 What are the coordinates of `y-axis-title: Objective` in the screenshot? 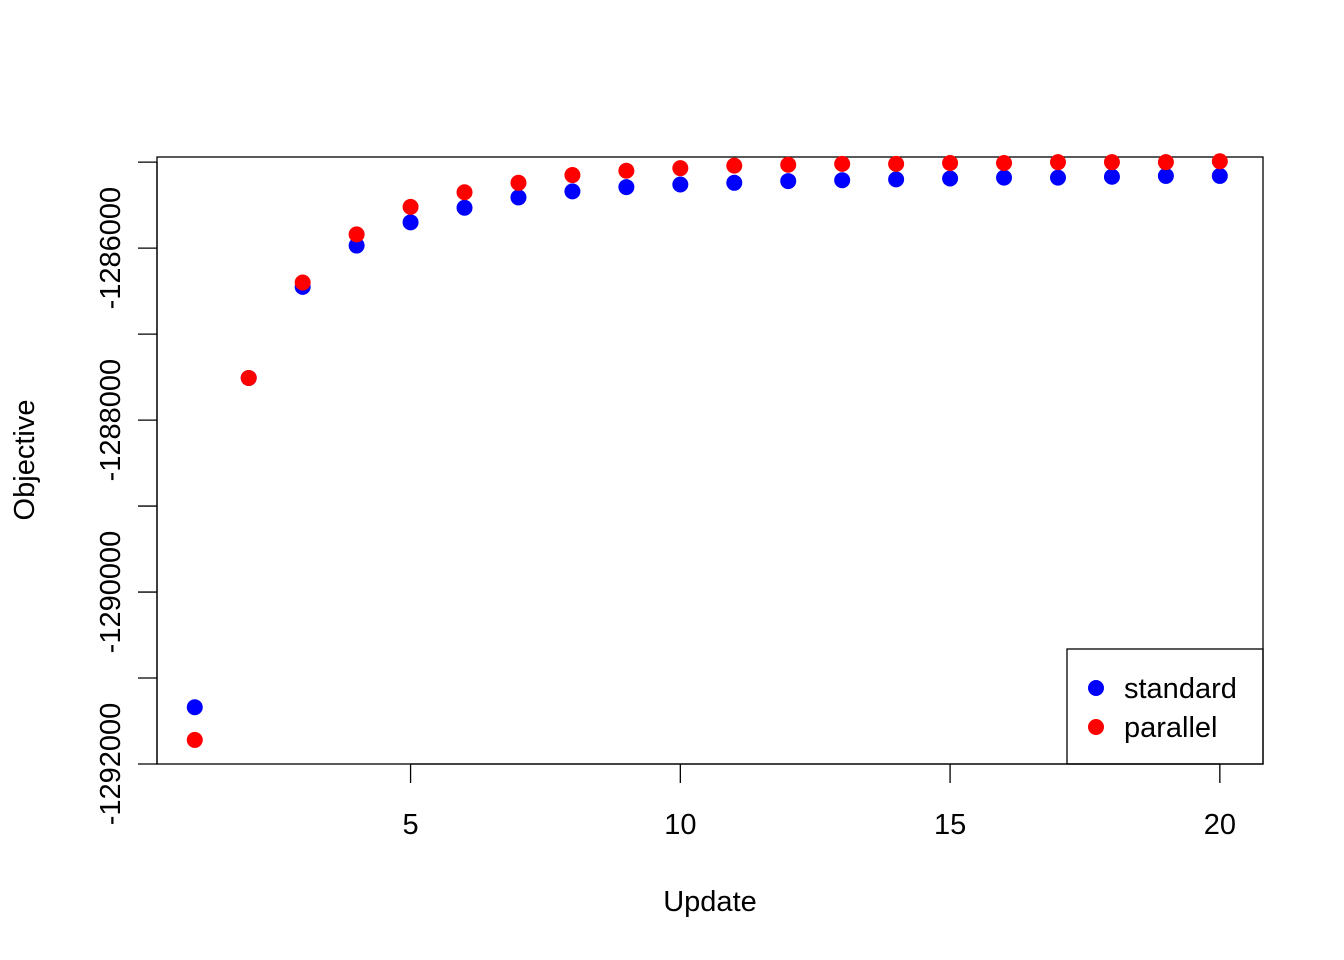 It's located at (25, 460).